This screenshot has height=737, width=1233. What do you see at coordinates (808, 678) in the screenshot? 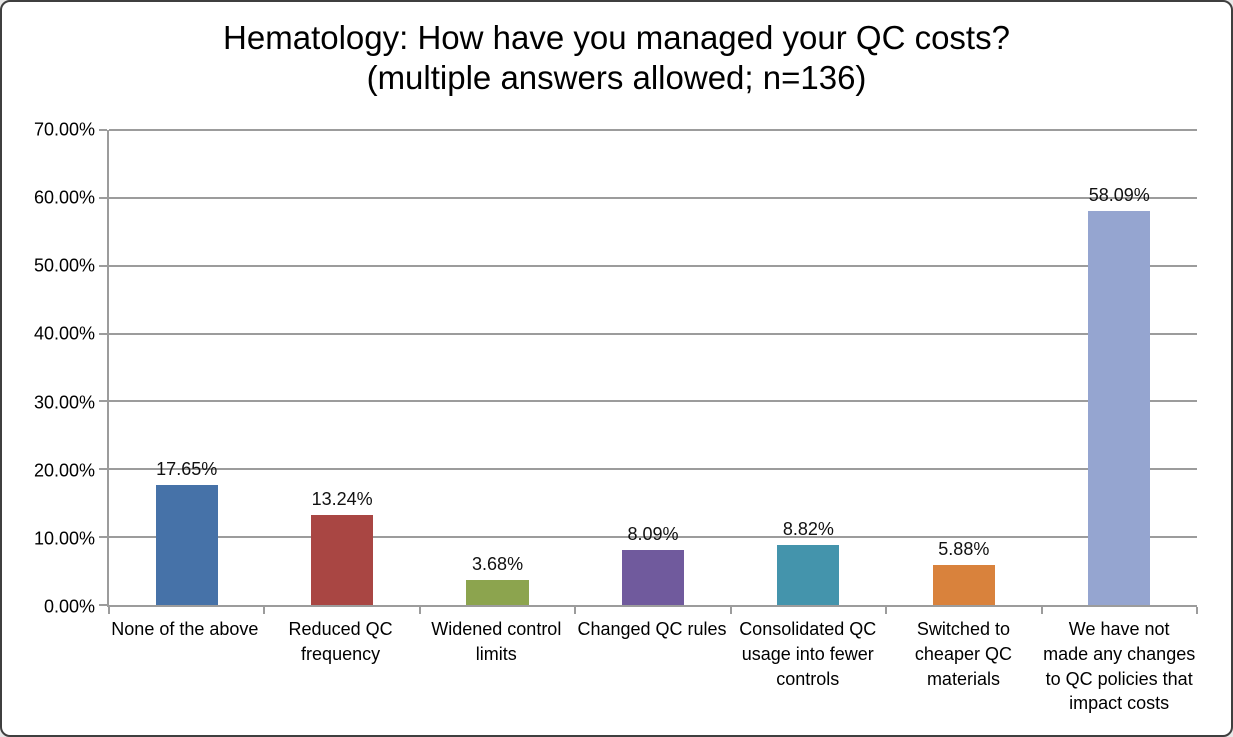
I see `x-category-label-line: controls` at bounding box center [808, 678].